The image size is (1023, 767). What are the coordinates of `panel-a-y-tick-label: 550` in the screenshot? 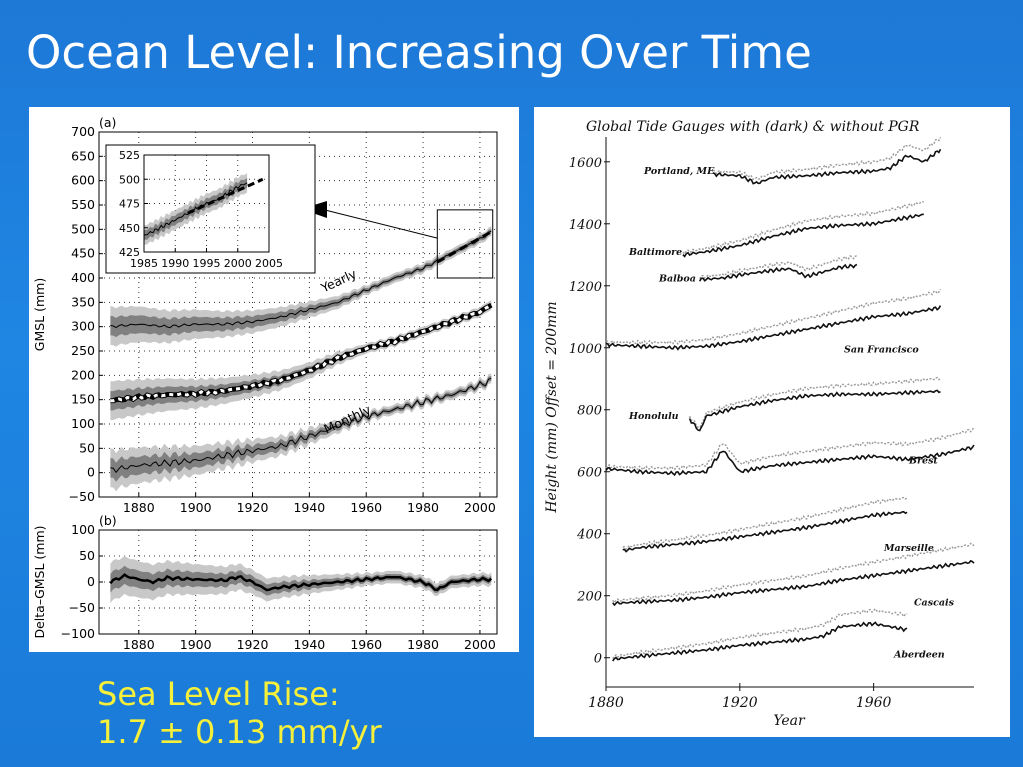 It's located at (83, 204).